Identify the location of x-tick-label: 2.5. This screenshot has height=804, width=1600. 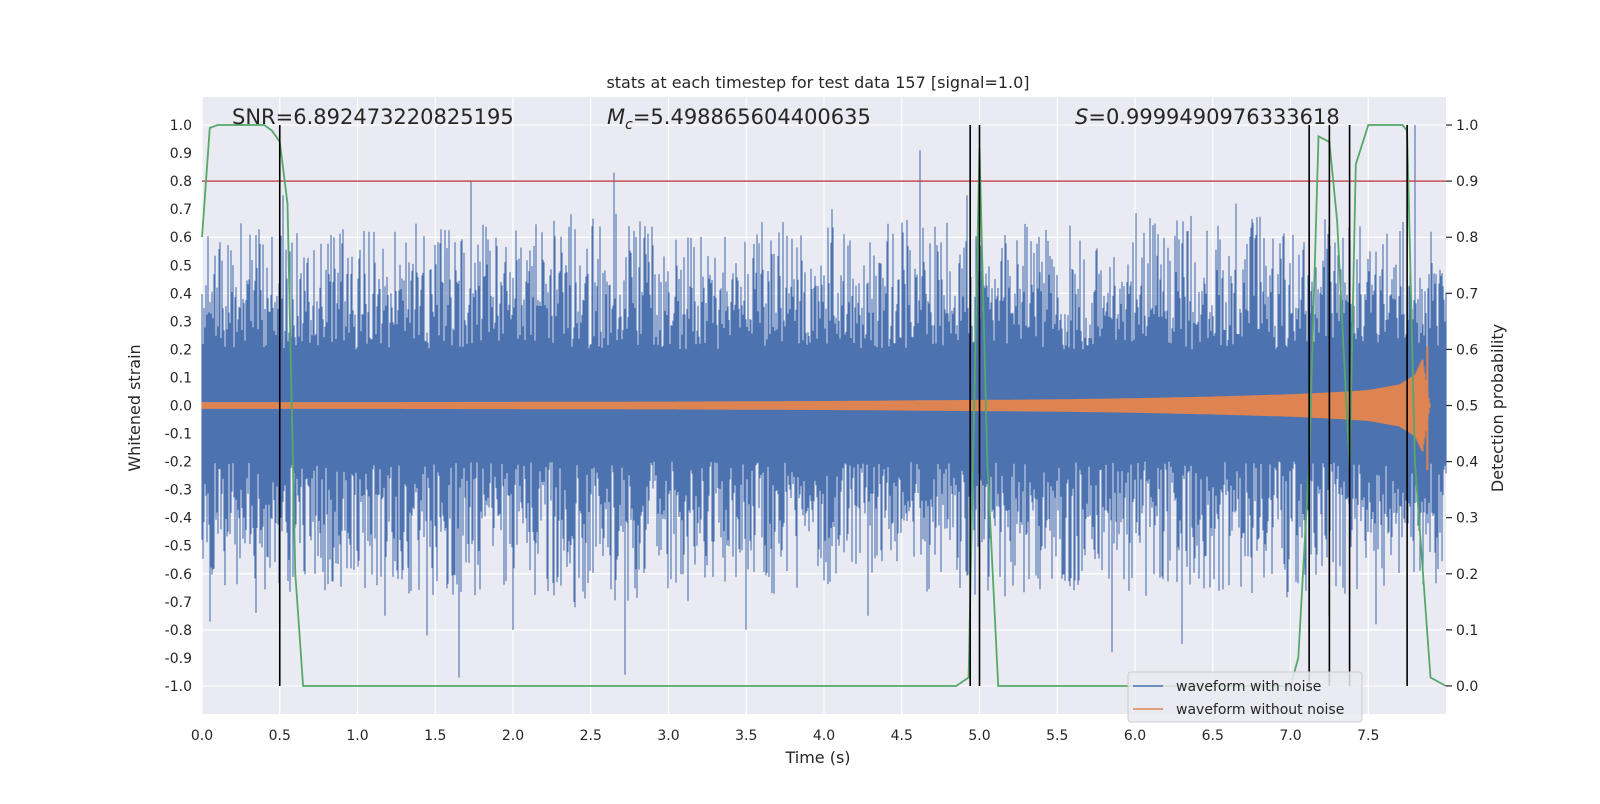
(591, 736).